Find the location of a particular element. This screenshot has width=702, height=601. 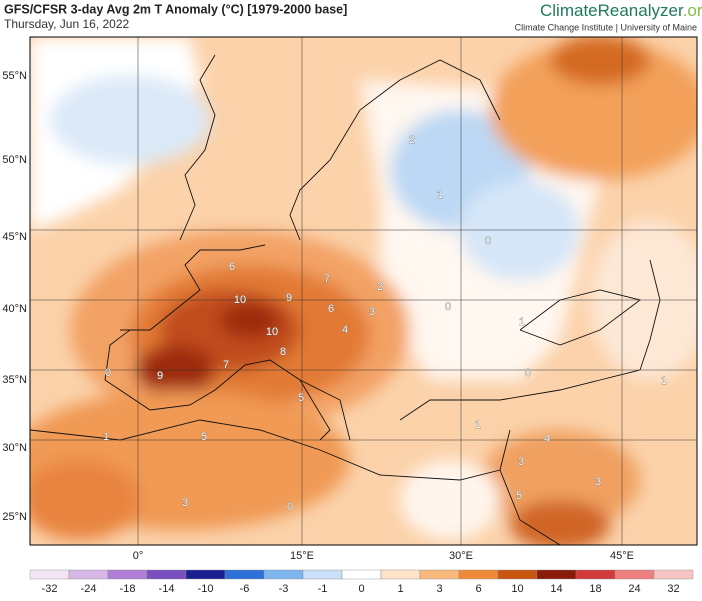

colorbar-label: 24 is located at coordinates (634, 589).